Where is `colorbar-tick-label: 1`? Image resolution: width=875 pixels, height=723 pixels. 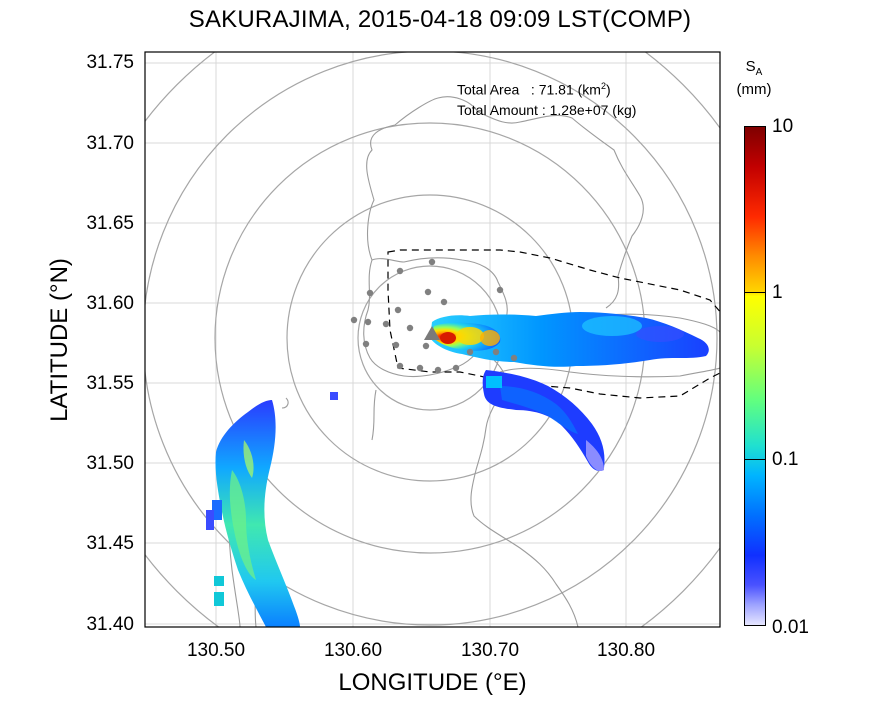 colorbar-tick-label: 1 is located at coordinates (777, 292).